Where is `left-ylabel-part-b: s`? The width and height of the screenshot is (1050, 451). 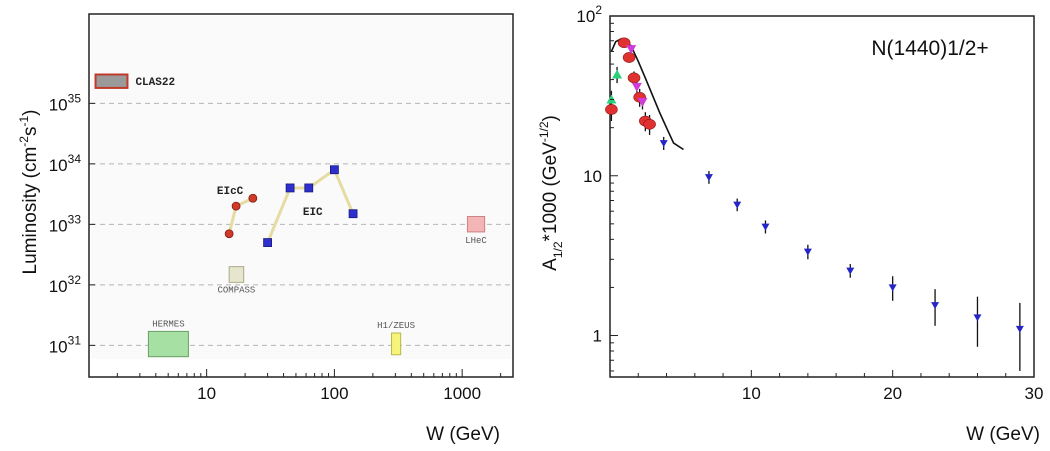 left-ylabel-part-b: s is located at coordinates (30, 132).